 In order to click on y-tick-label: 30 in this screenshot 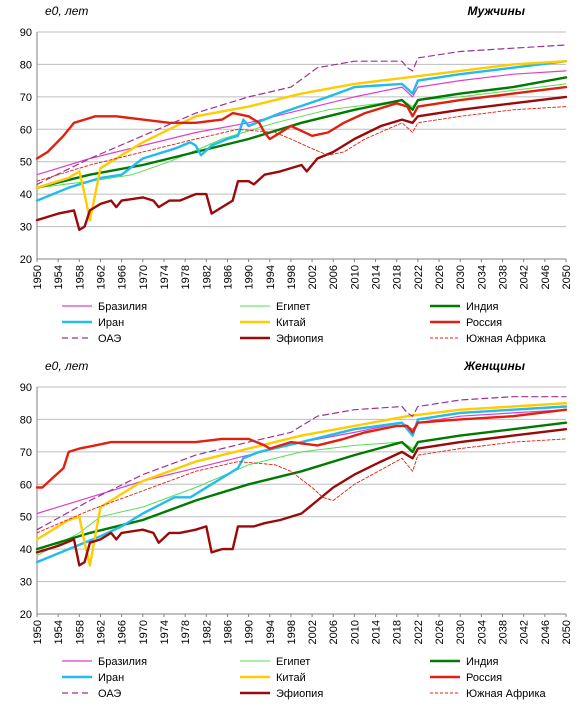, I will do `click(26, 583)`.